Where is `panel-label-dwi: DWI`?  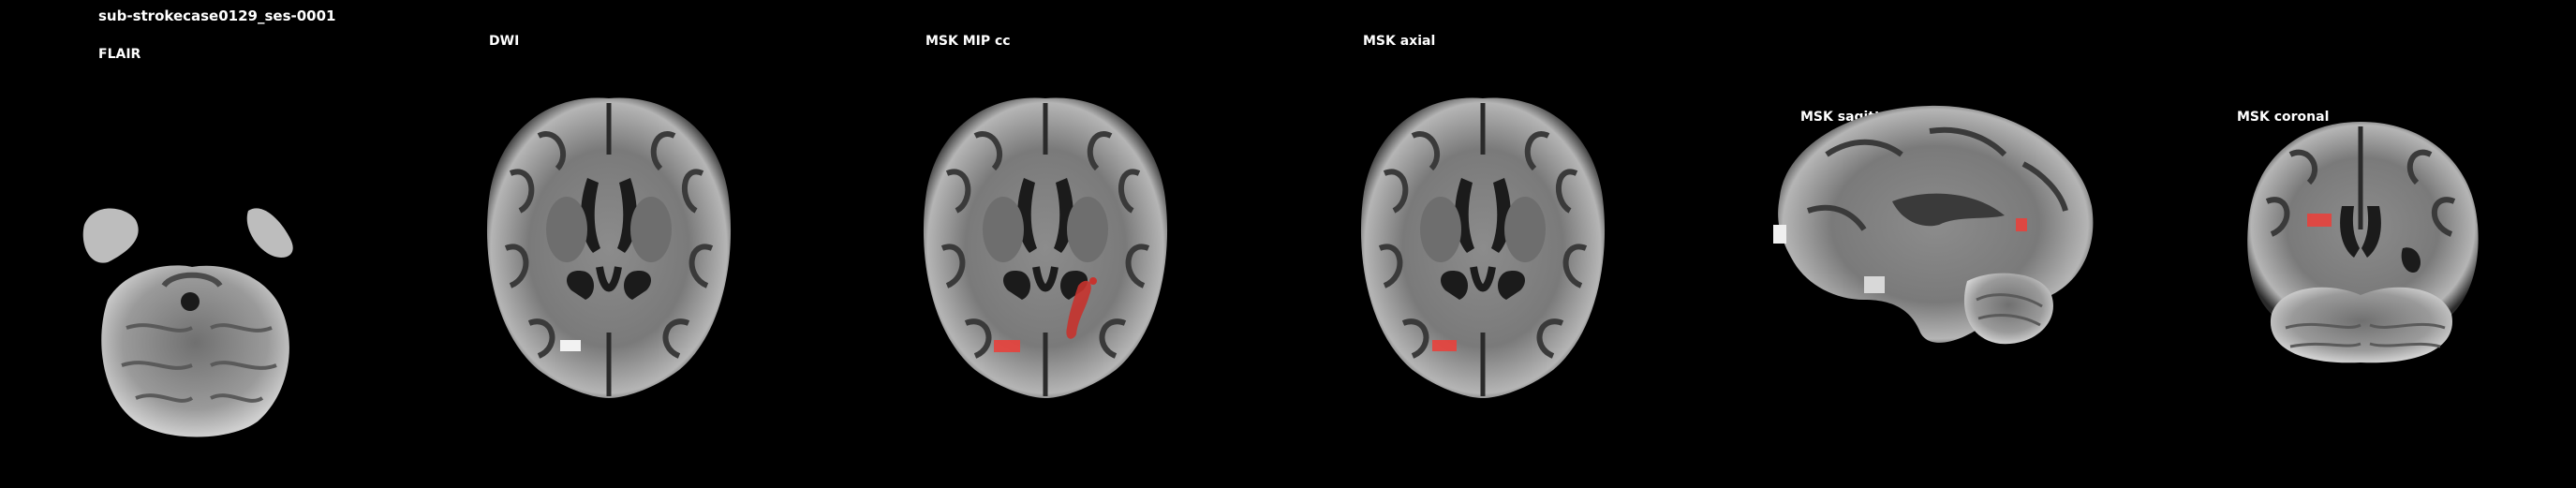 panel-label-dwi: DWI is located at coordinates (504, 41).